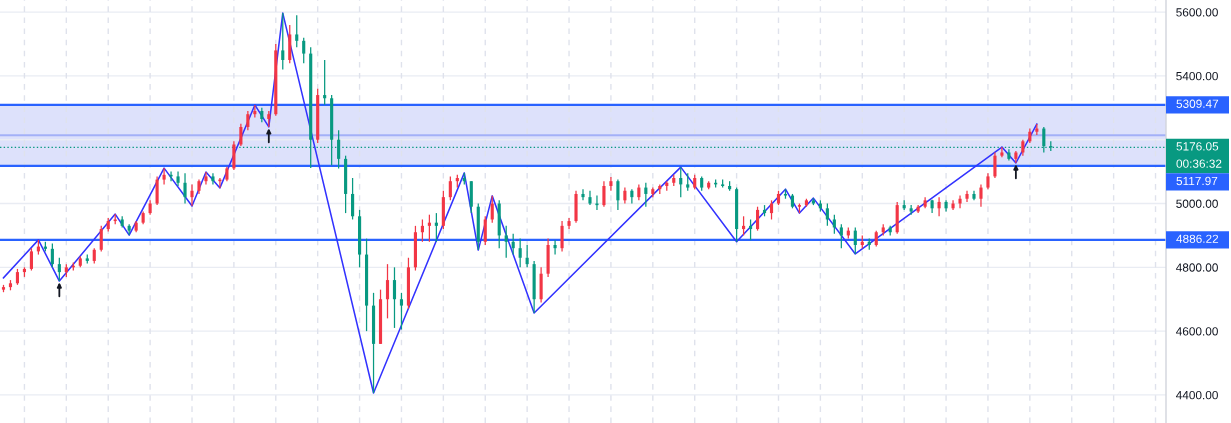 Image resolution: width=1231 pixels, height=423 pixels. What do you see at coordinates (1196, 267) in the screenshot?
I see `y-tick-label: 4800.00` at bounding box center [1196, 267].